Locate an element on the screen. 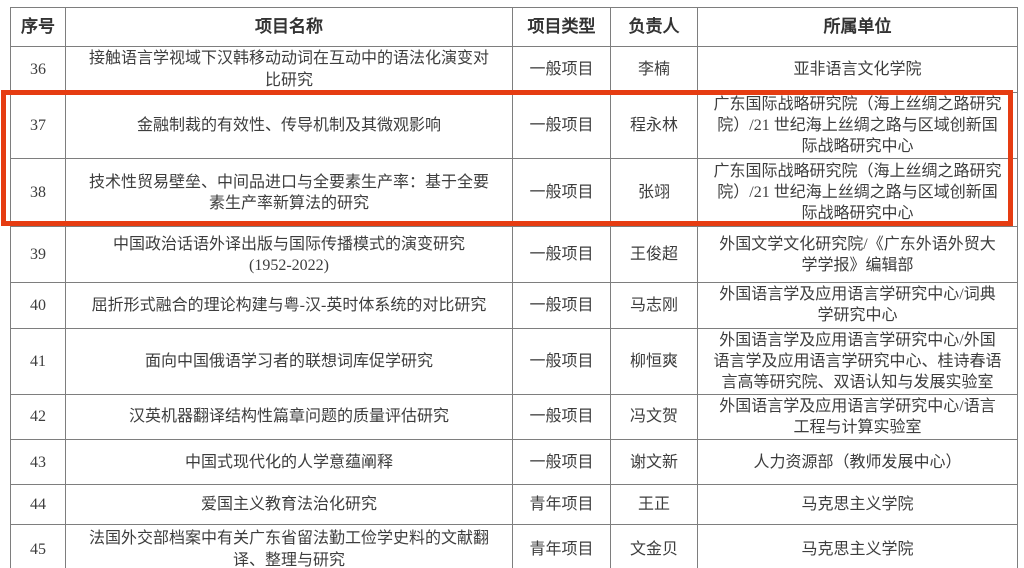 The height and width of the screenshot is (568, 1024). leader-cell: 文金贝 is located at coordinates (654, 546).